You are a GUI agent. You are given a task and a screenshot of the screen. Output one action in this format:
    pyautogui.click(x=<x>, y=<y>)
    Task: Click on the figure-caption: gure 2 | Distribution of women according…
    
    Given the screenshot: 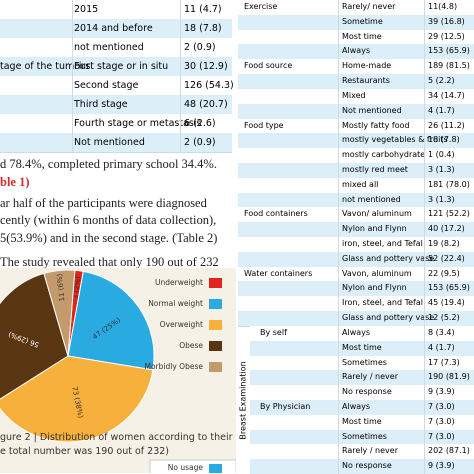 What is the action you would take?
    pyautogui.click(x=118, y=437)
    